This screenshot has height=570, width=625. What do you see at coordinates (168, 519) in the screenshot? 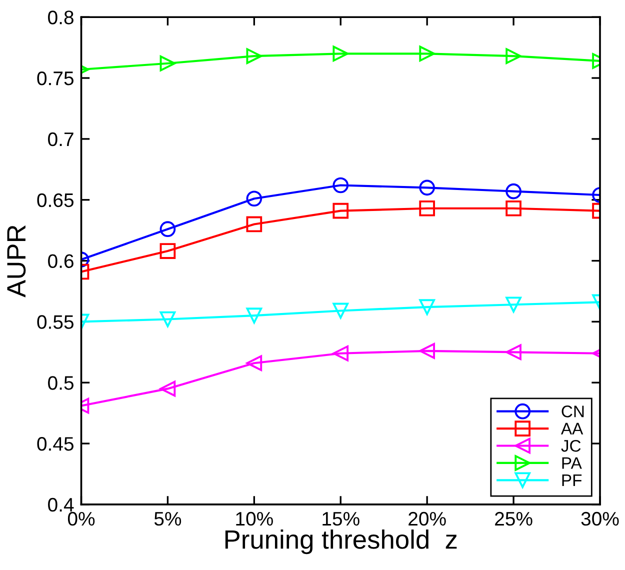
I see `x-tick-label: 5%` at bounding box center [168, 519].